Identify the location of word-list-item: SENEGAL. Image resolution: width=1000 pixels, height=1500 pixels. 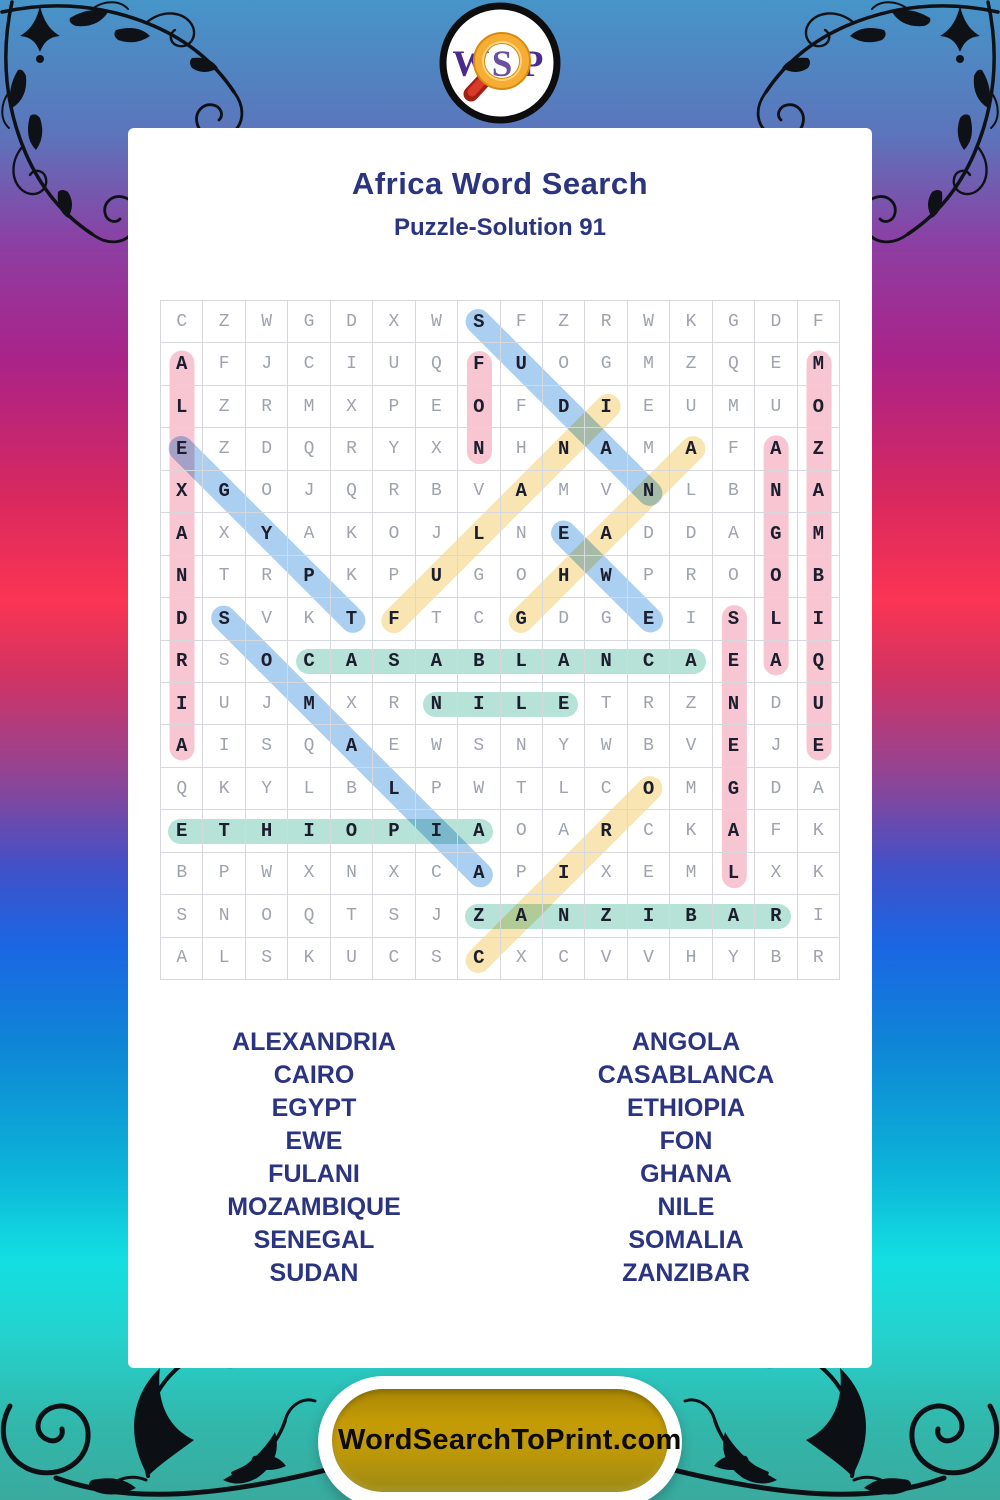
(314, 1240).